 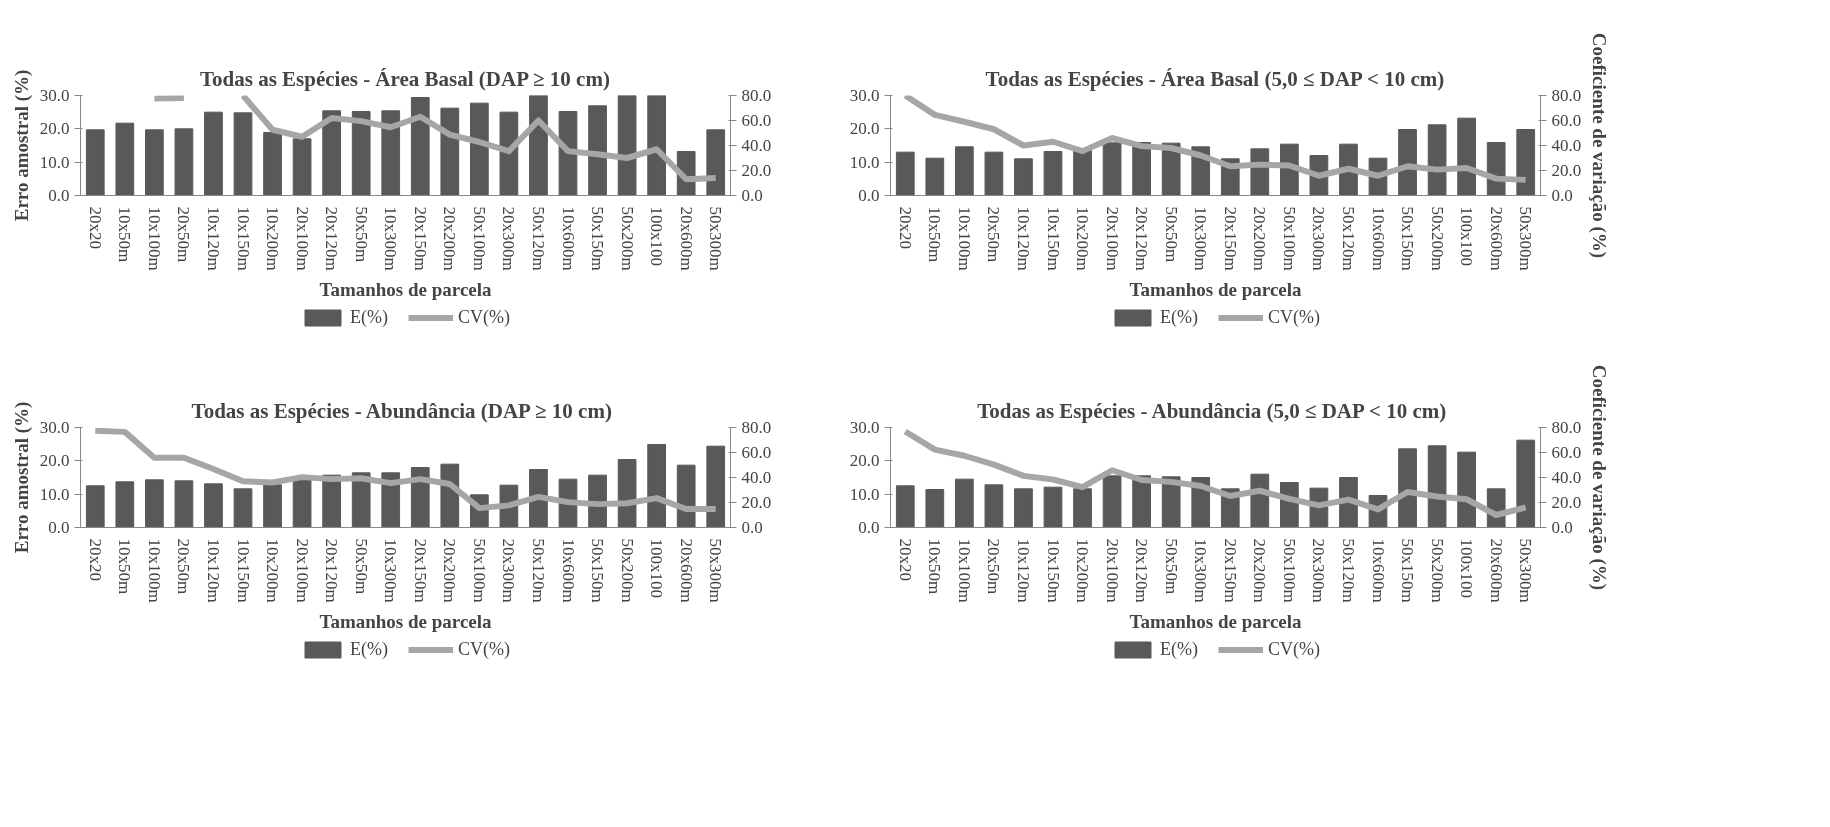 I want to click on y-axis-title: Erro amostral (%), so click(x=21, y=145).